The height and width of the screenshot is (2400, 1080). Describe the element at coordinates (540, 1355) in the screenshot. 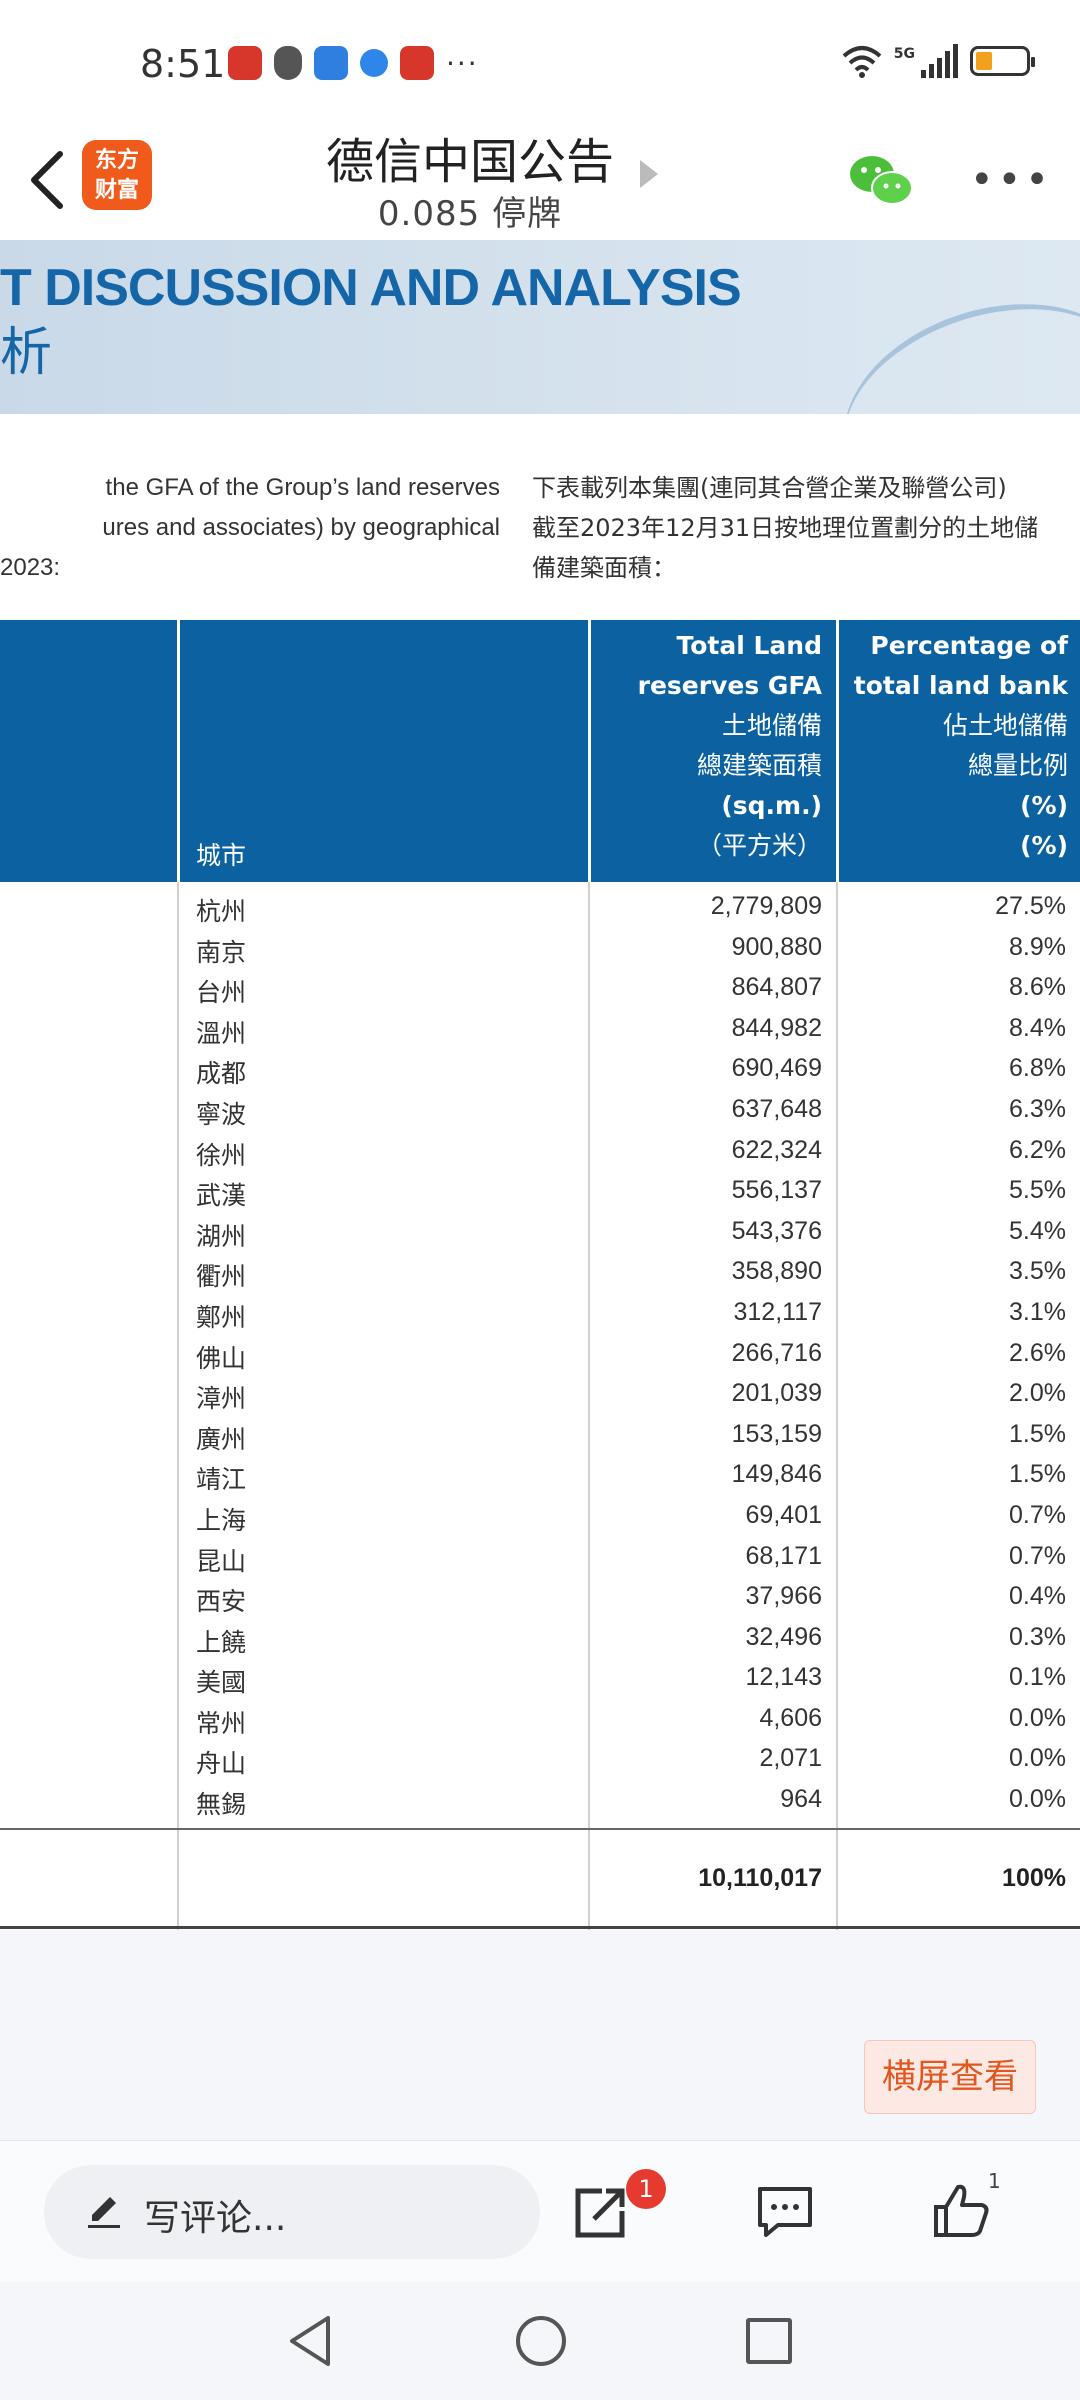

I see `table-row: 佛山 266,716 2.6%` at that location.